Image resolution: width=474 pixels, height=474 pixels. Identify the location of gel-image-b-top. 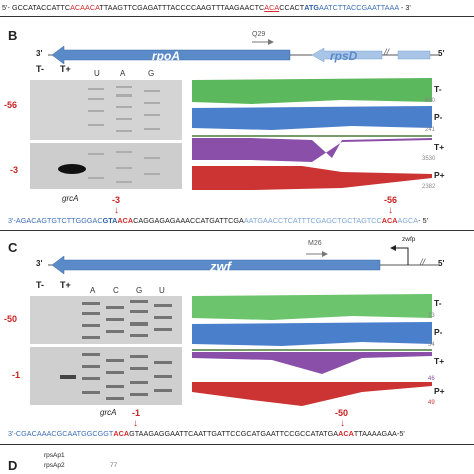
(106, 110).